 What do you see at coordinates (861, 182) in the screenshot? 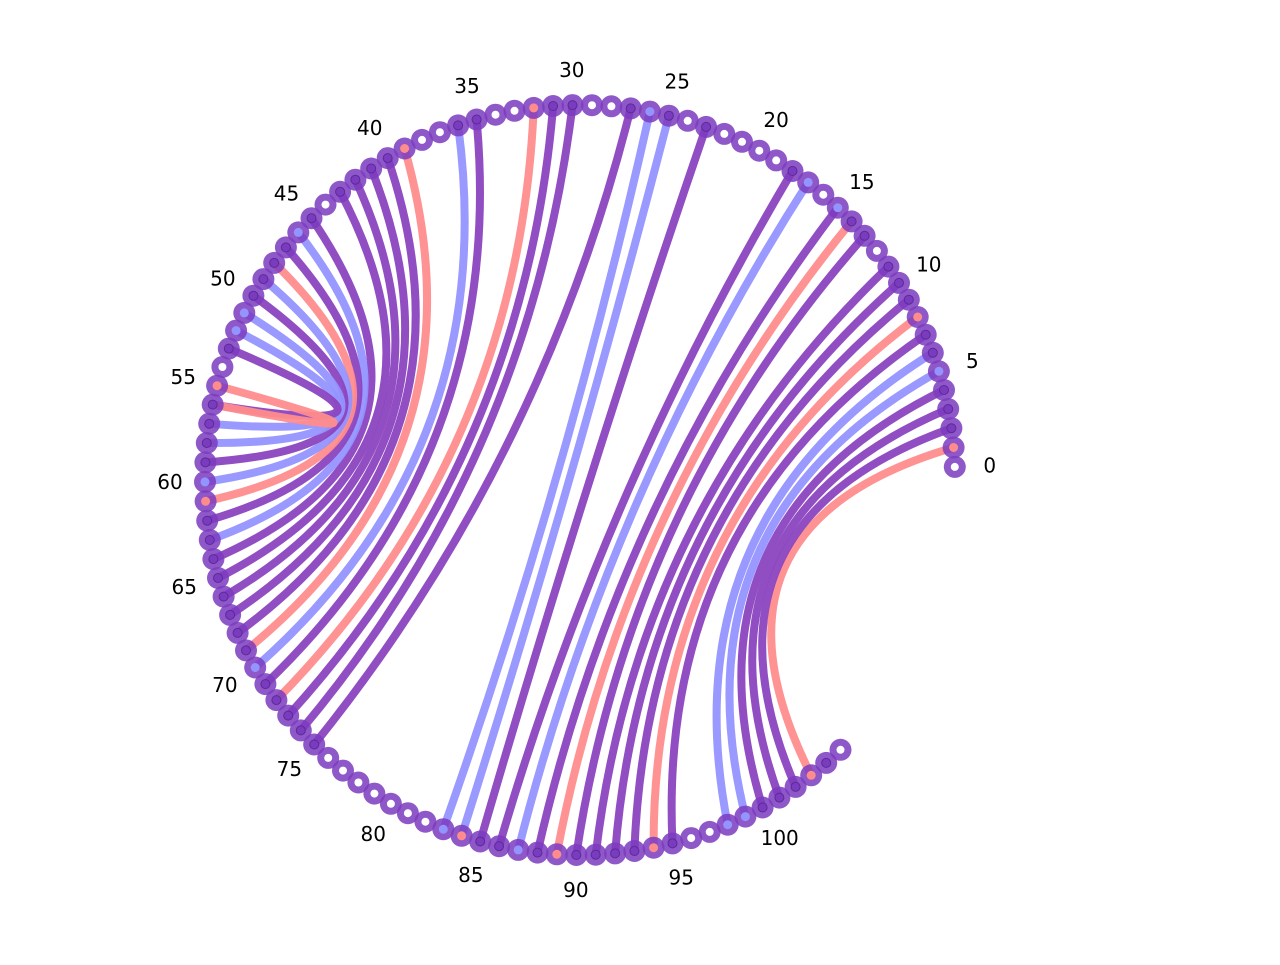
I see `tick-label-15: 15` at bounding box center [861, 182].